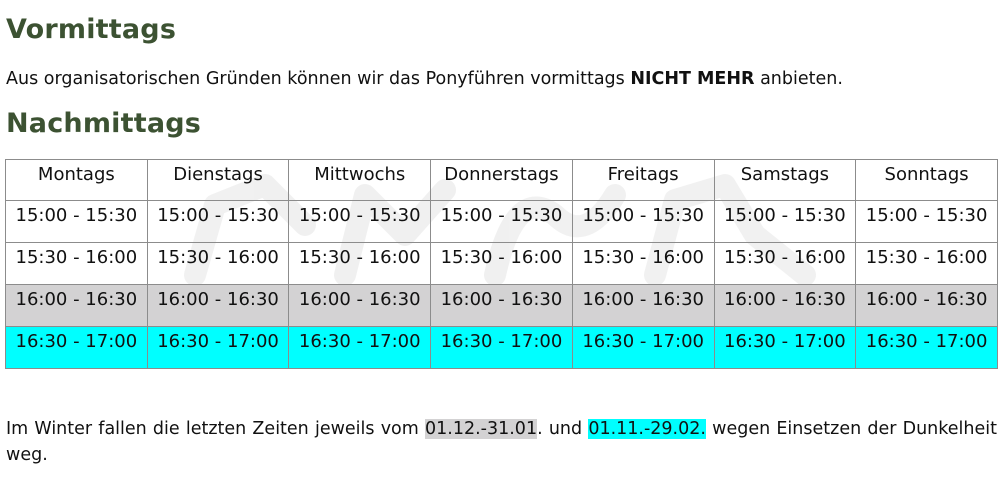 This screenshot has width=1000, height=488. I want to click on day-header-4: Freitags, so click(643, 180).